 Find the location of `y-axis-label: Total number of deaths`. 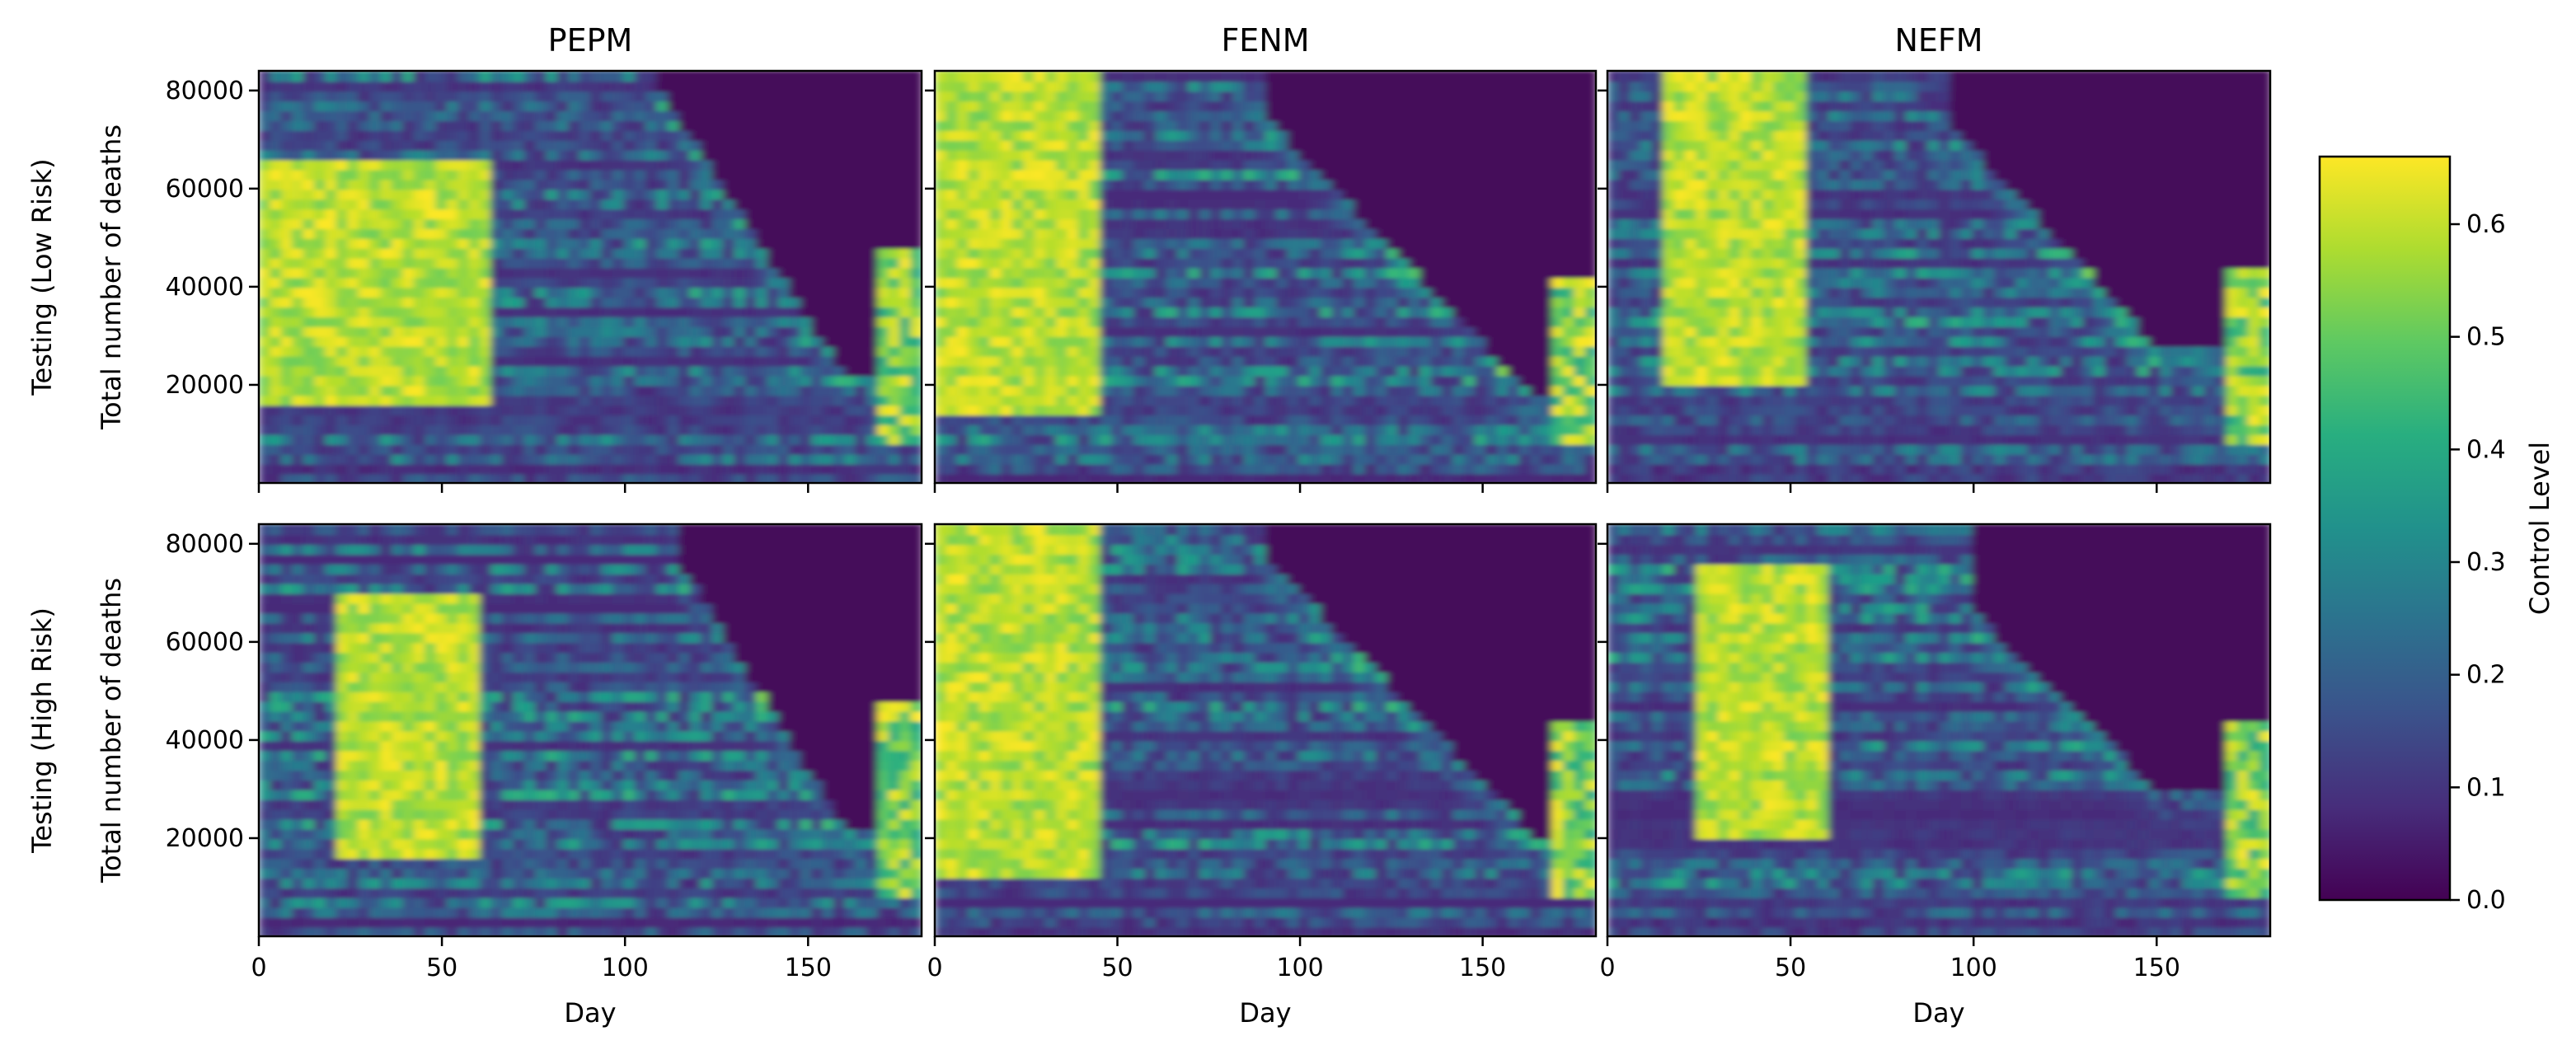

y-axis-label: Total number of deaths is located at coordinates (111, 277).